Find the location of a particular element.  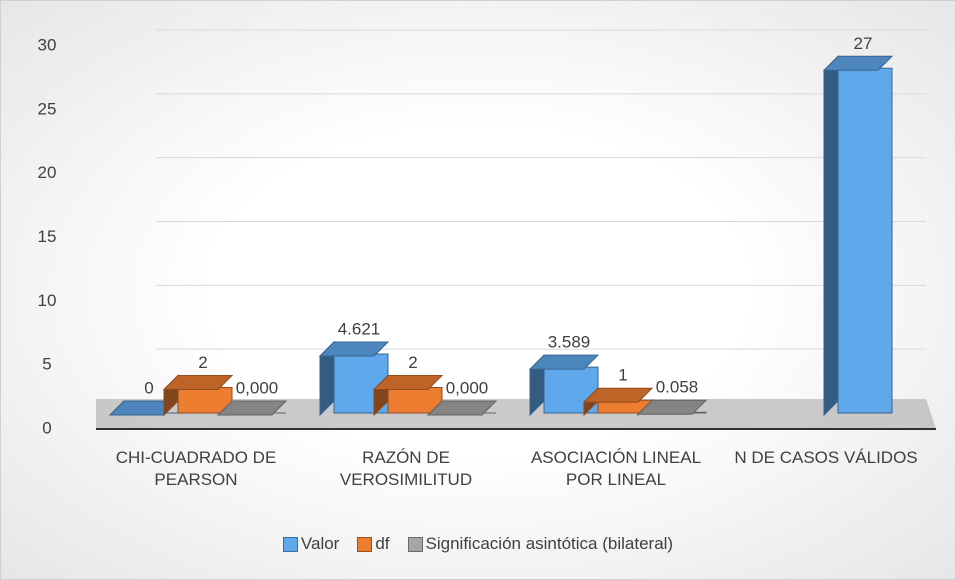

data-label: 27 is located at coordinates (863, 43).